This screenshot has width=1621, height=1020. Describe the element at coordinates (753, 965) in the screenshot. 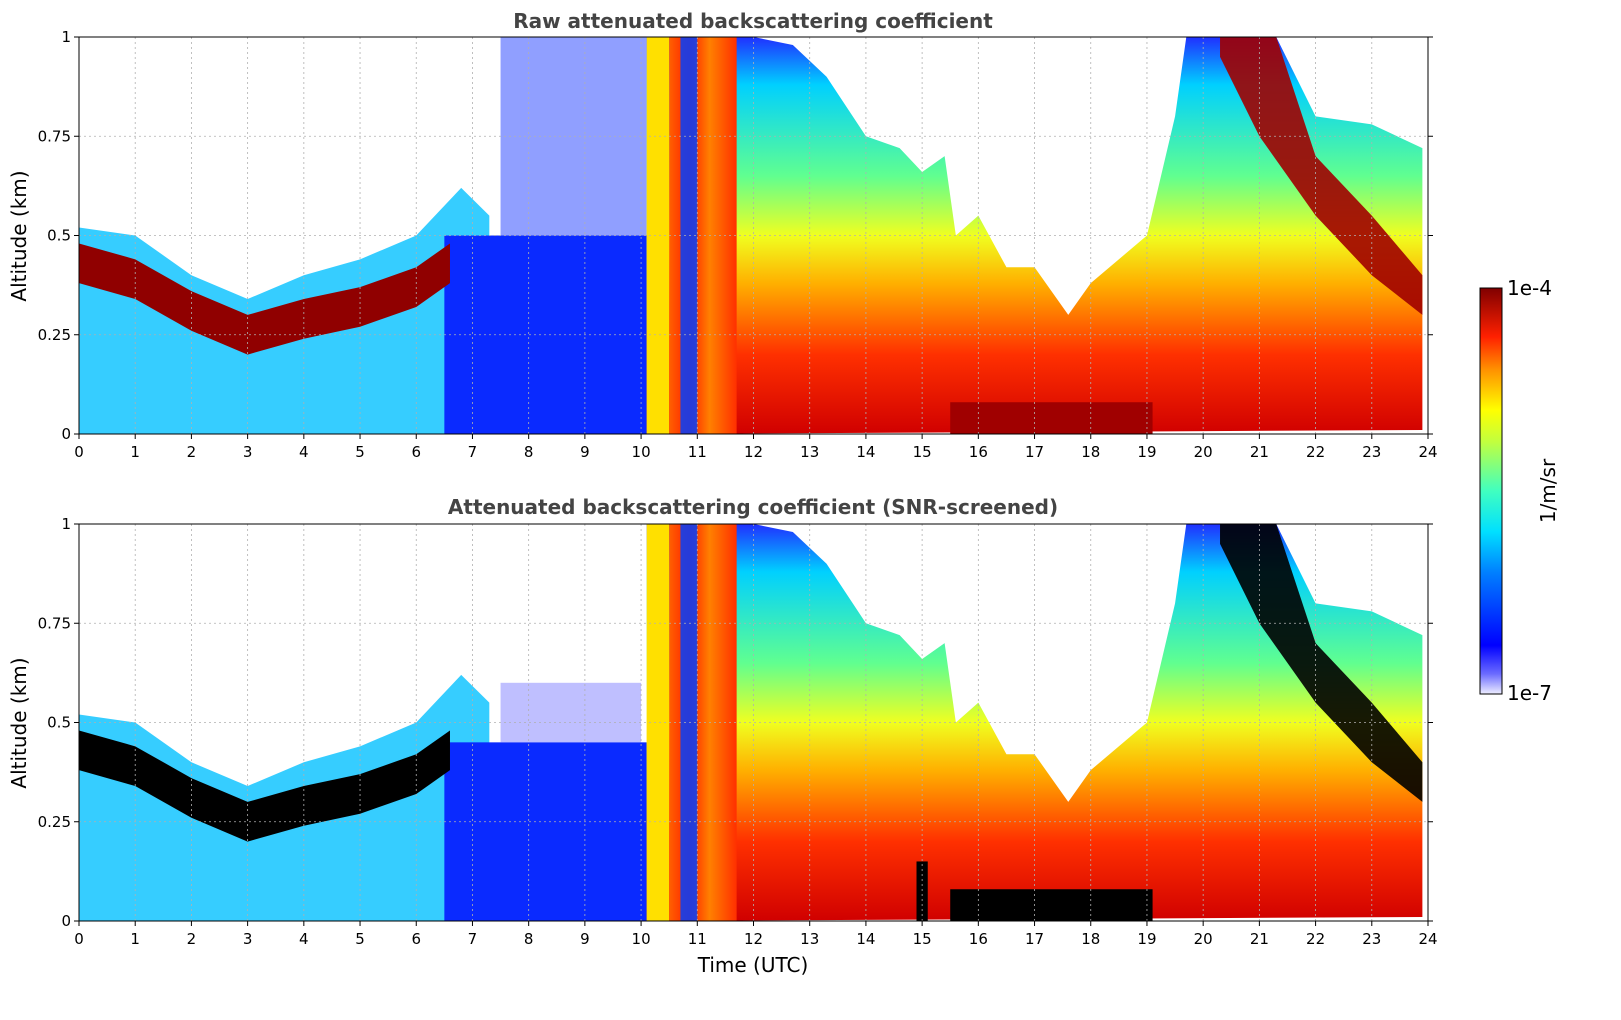

I see `panel2-xlabel: Time (UTC)` at that location.